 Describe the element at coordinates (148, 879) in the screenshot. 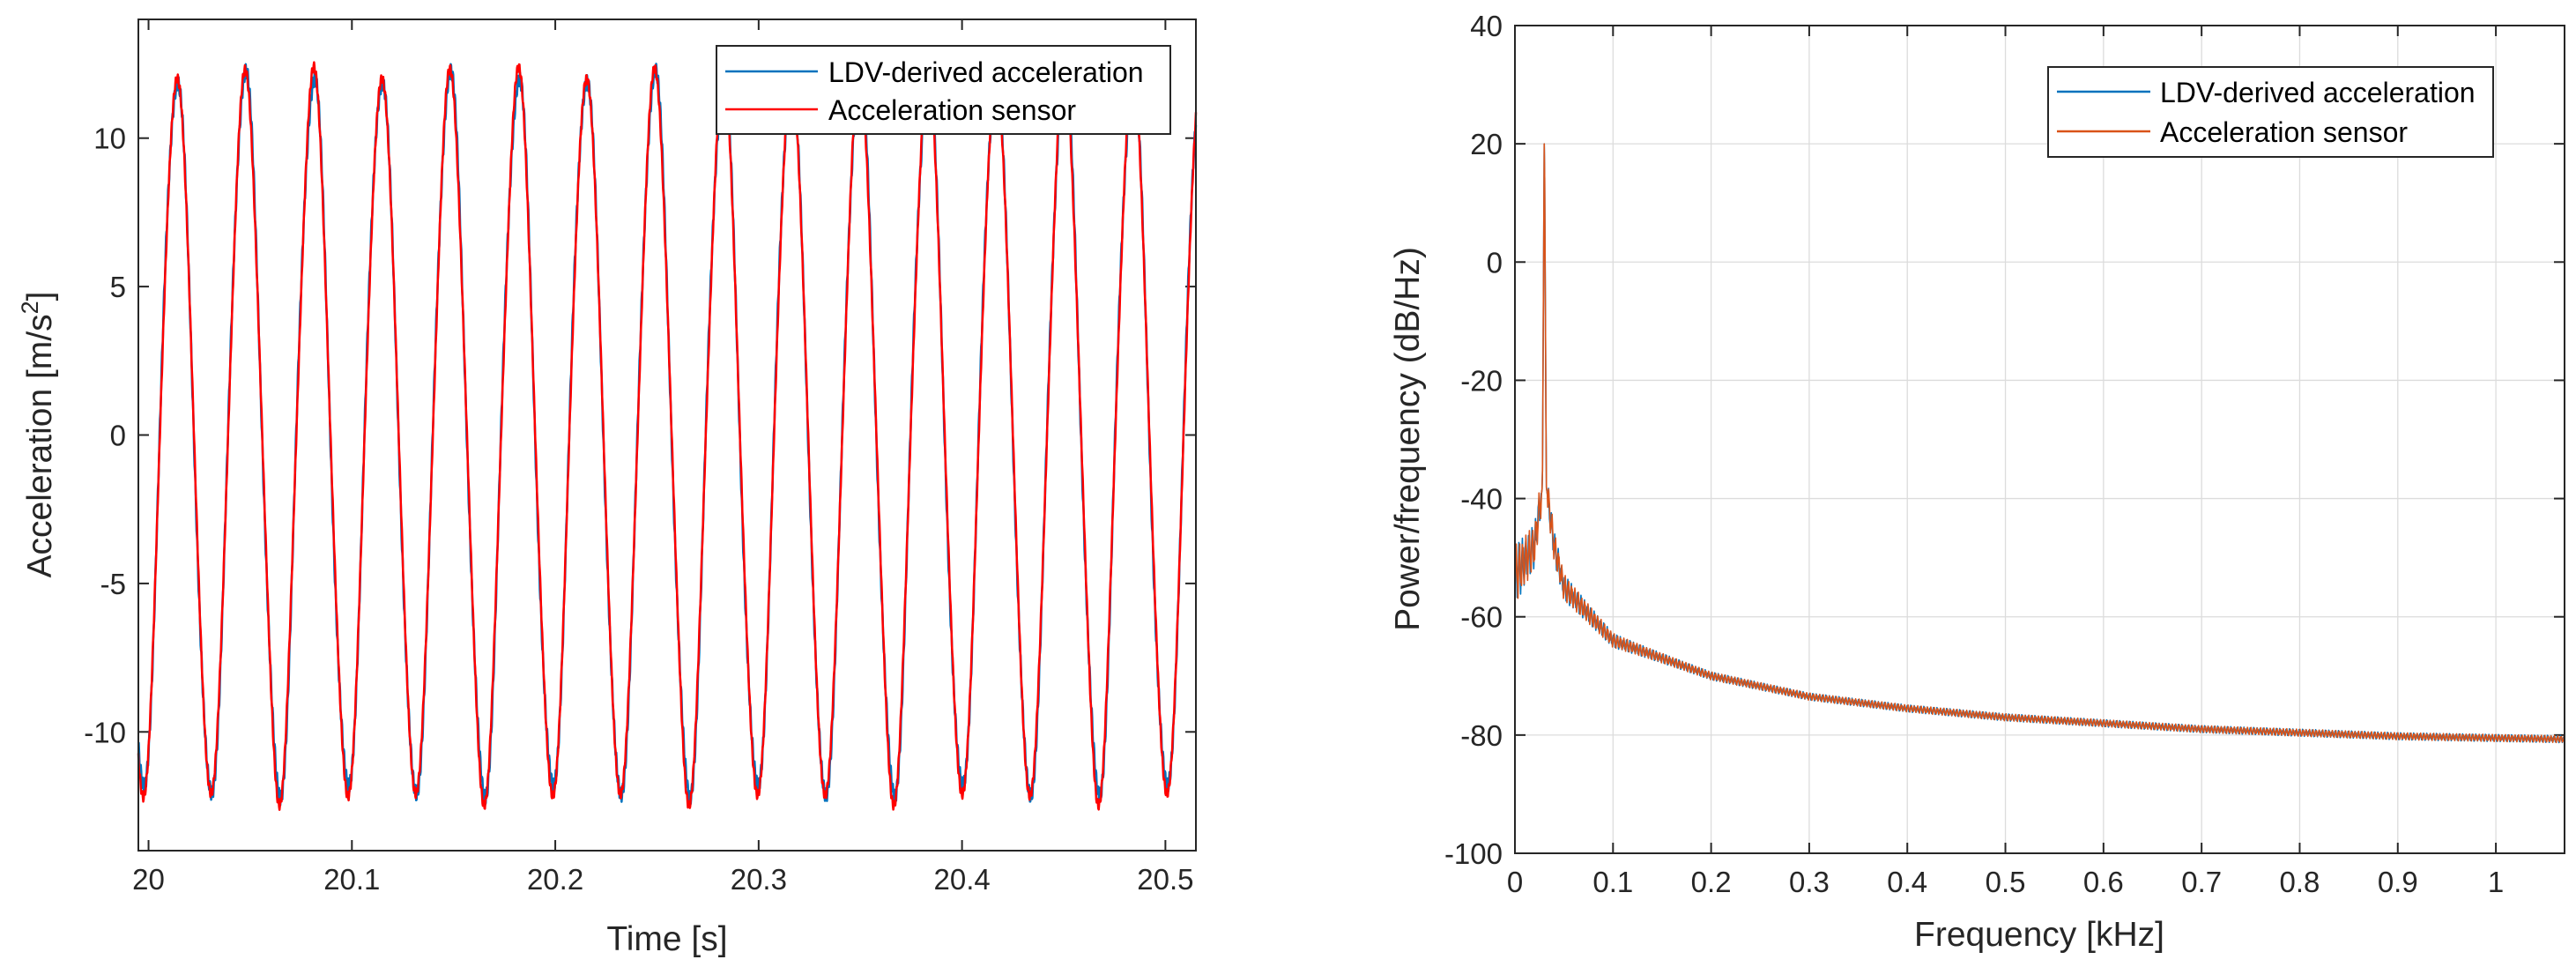

I see `x-tick-label: 20` at that location.